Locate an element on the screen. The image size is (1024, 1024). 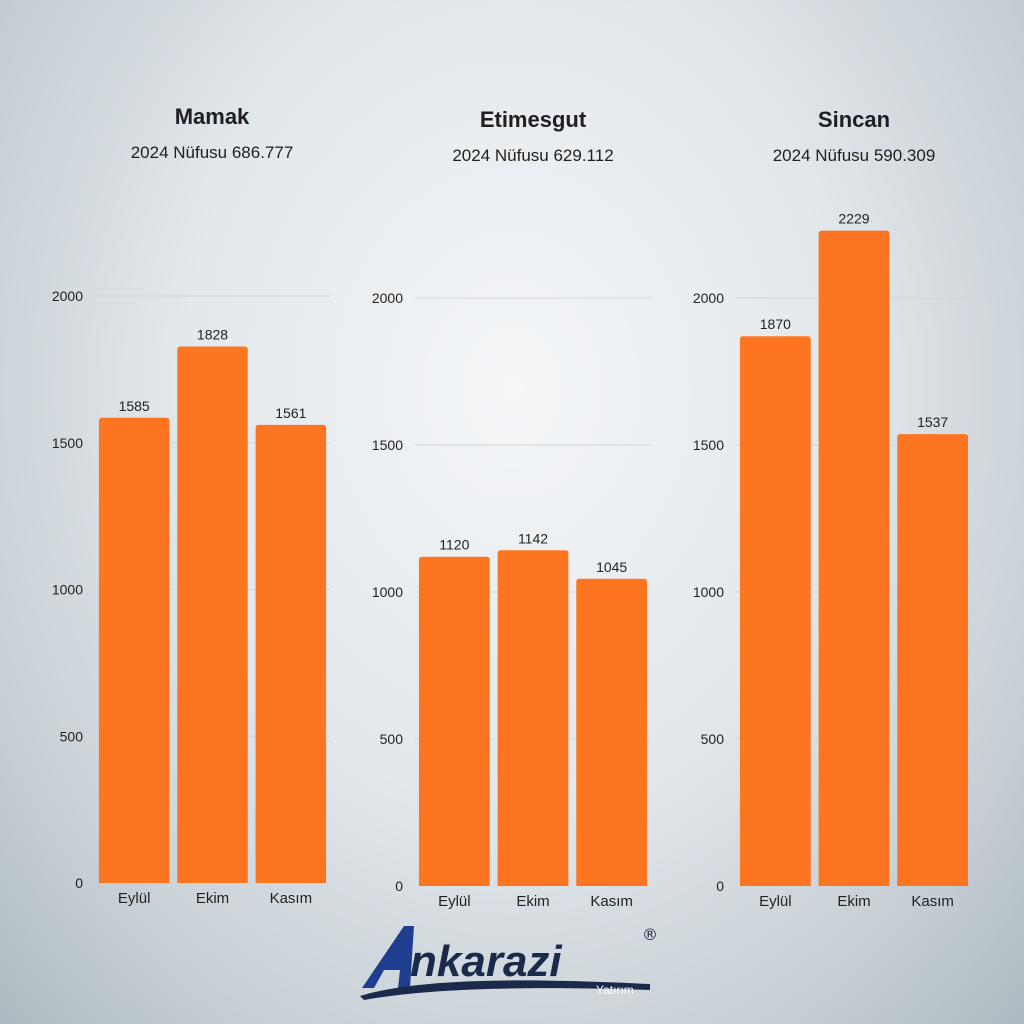
chart-1-category-label: Kasım is located at coordinates (291, 898).